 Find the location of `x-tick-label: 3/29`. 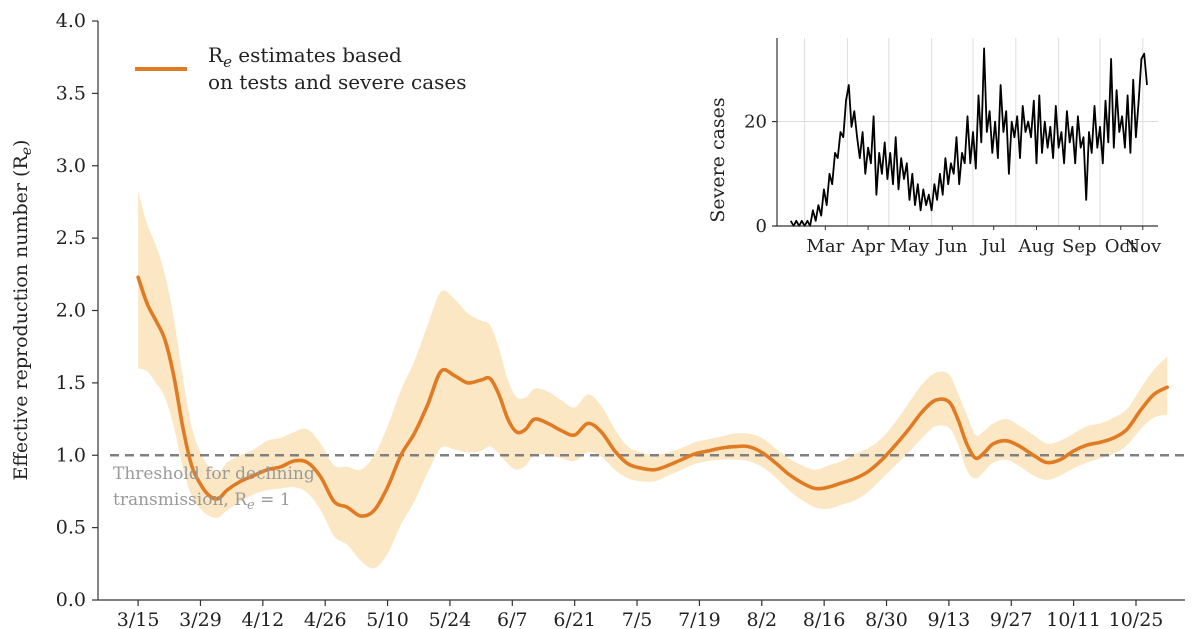

x-tick-label: 3/29 is located at coordinates (200, 619).